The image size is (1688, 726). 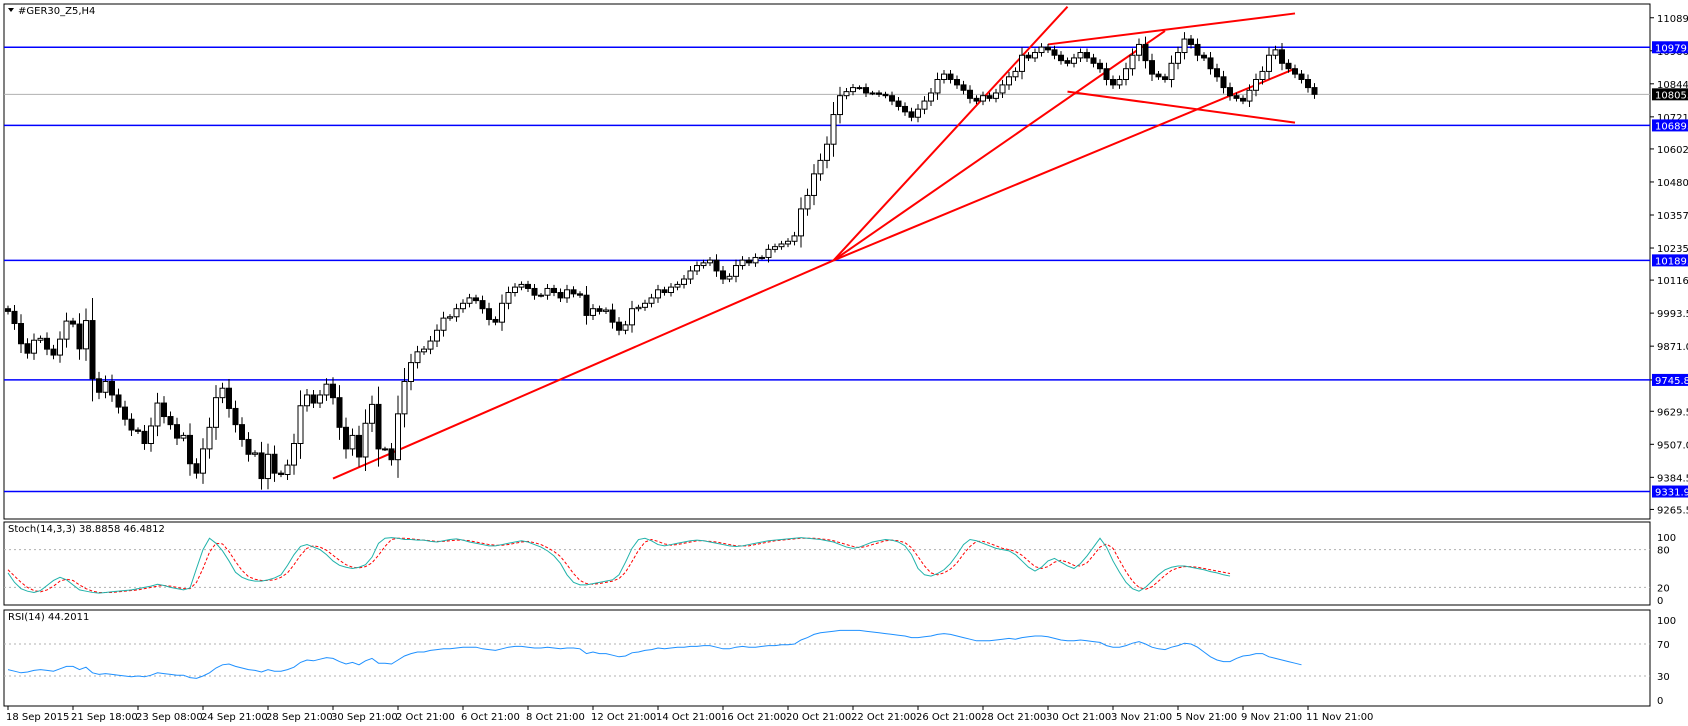 I want to click on level-label: 10979.5, so click(x=1671, y=48).